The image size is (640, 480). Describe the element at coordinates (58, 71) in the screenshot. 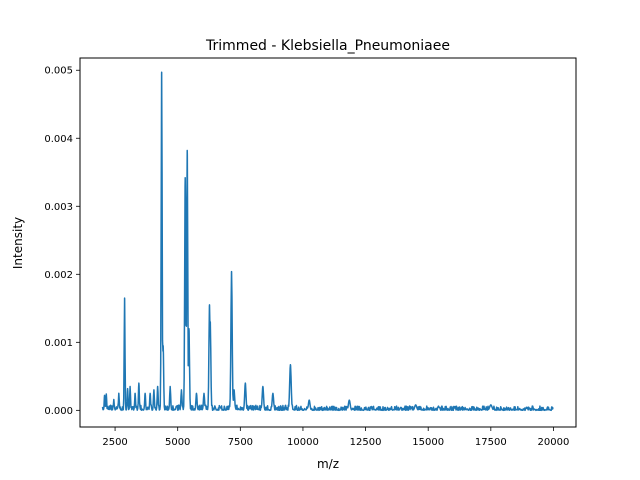

I see `y-tick-label: 0.005` at that location.